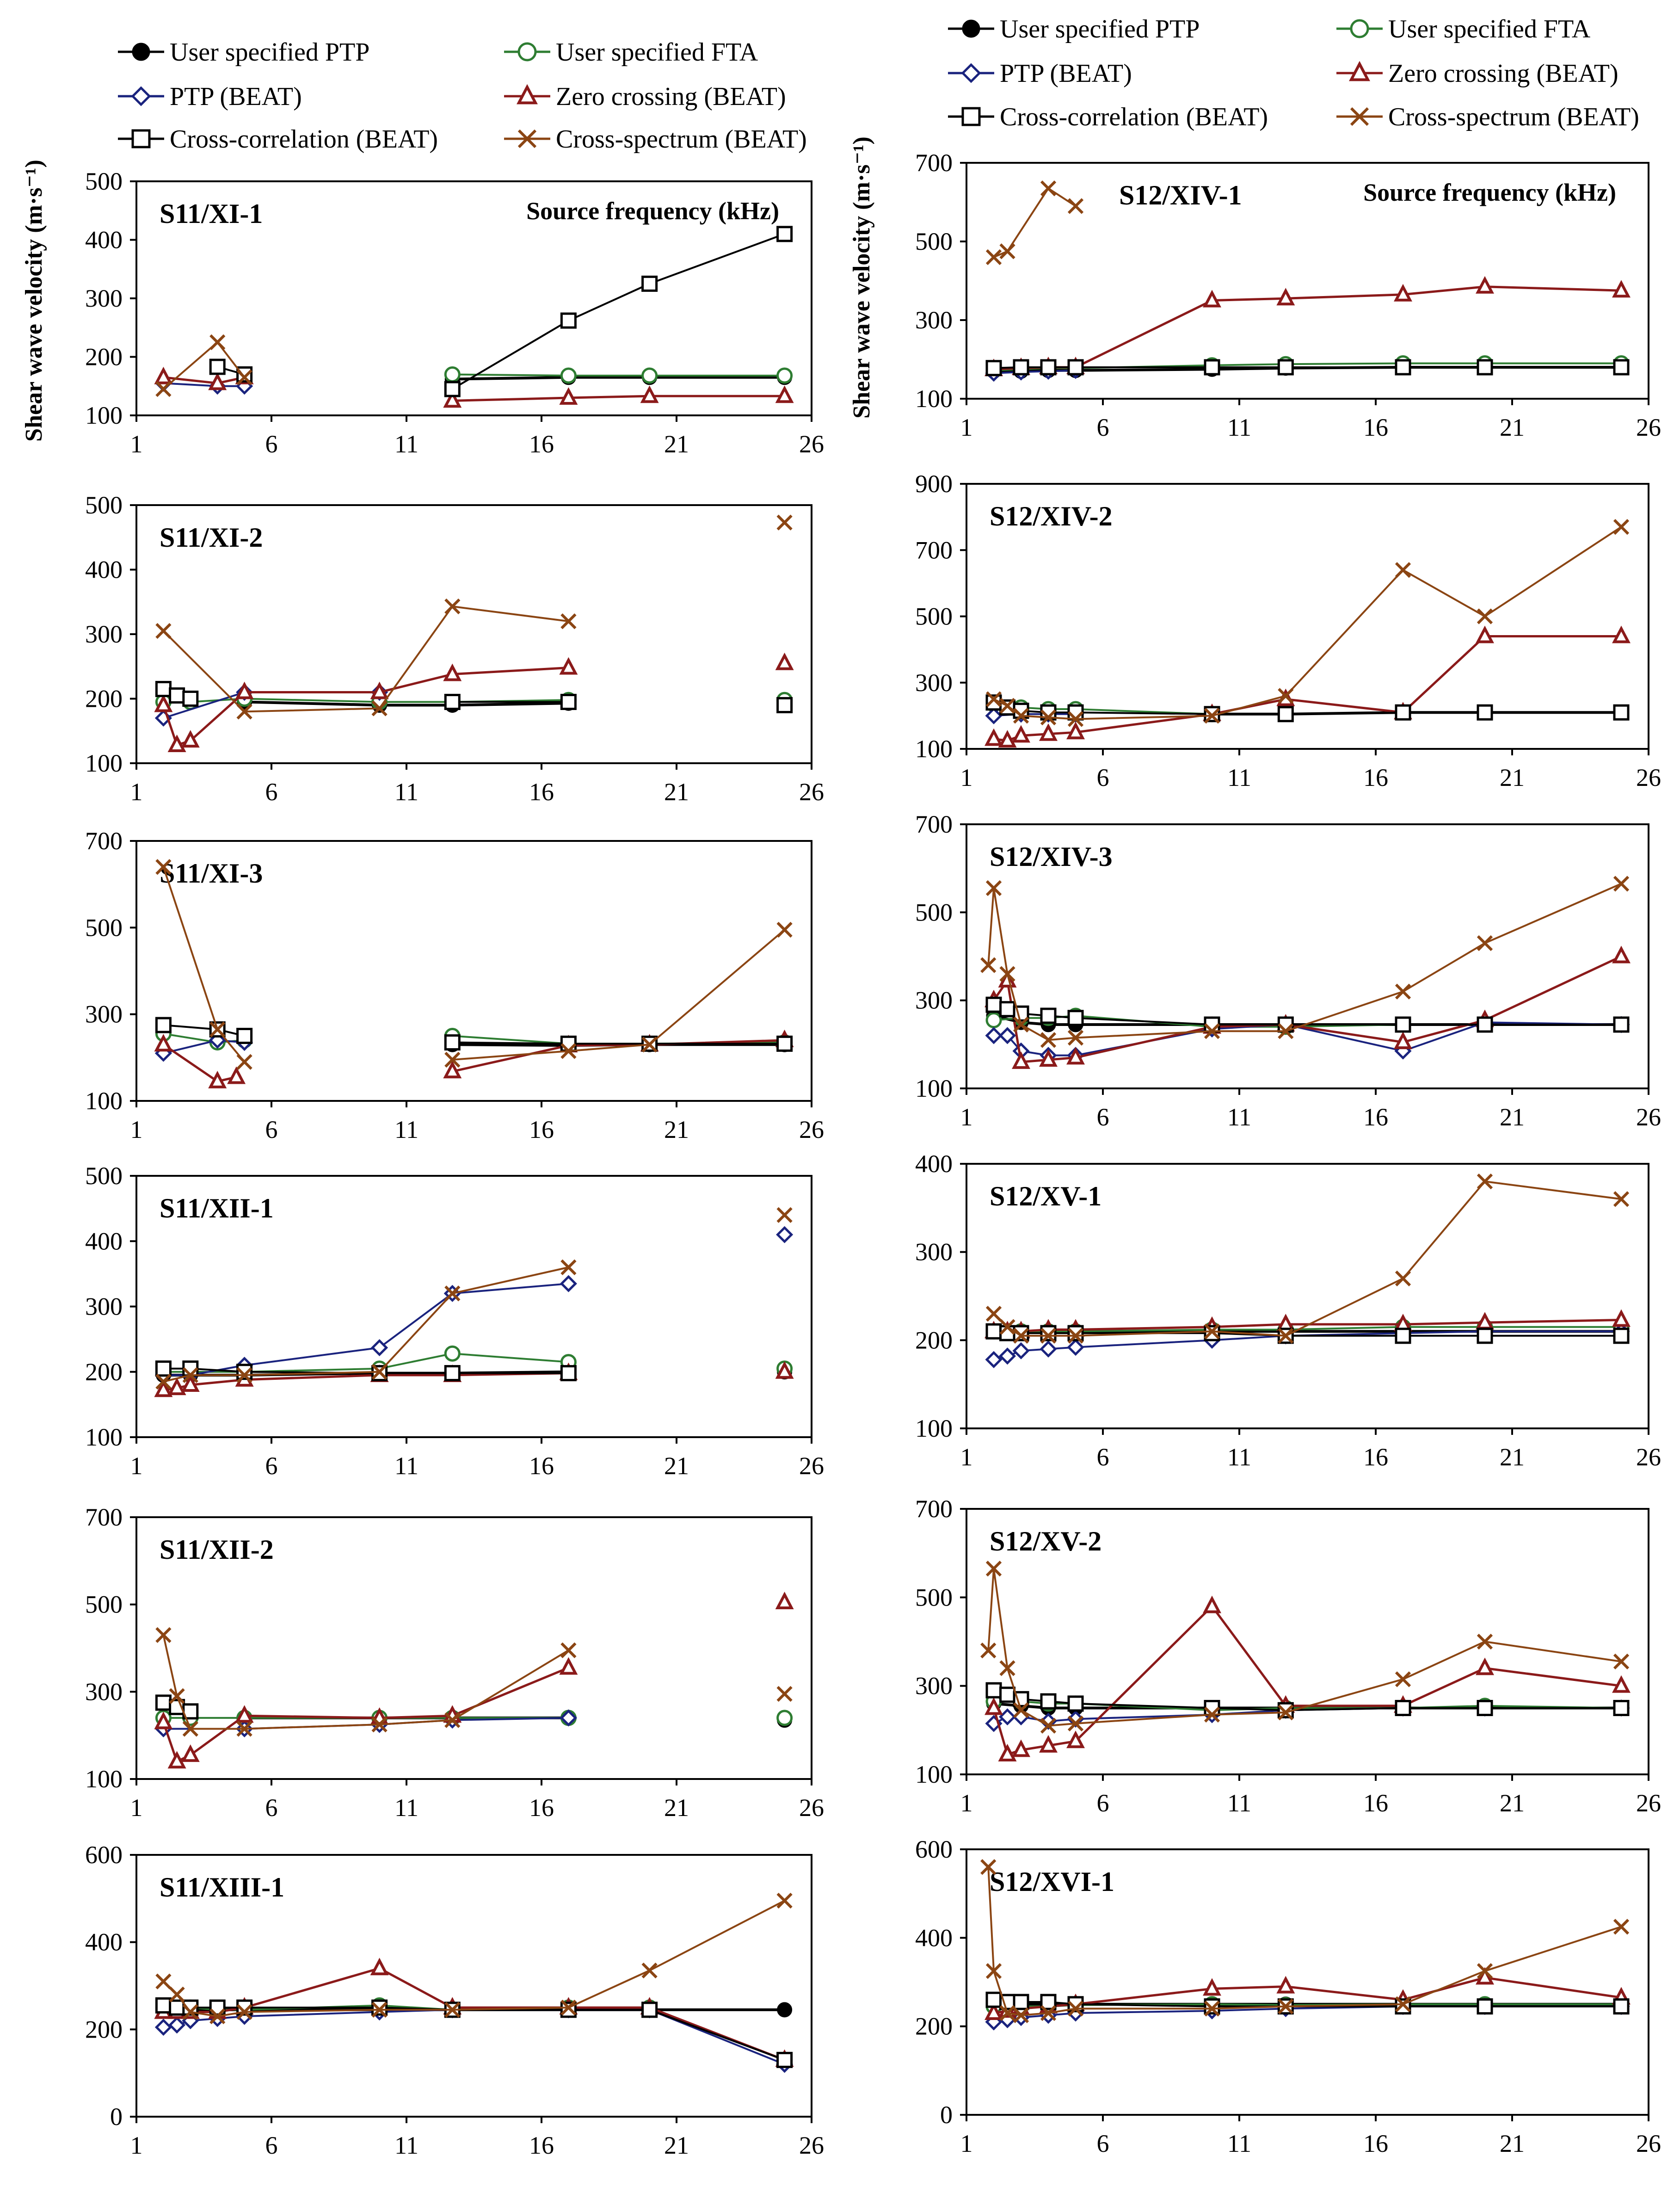  Describe the element at coordinates (681, 139) in the screenshot. I see `legend-label: Cross-spectrum (BEAT)` at that location.